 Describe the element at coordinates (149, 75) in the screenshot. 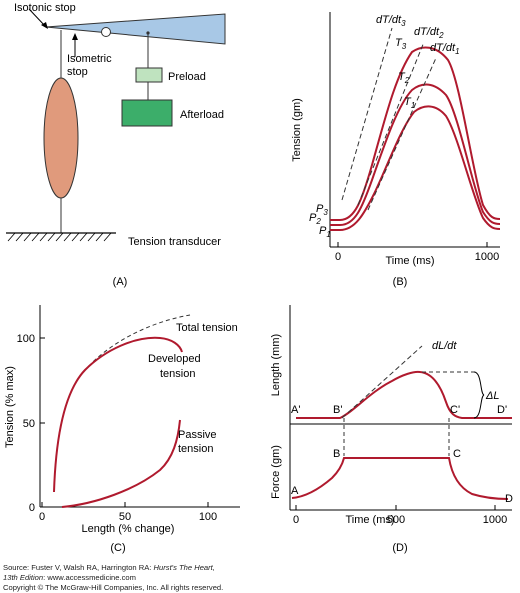

I see `preload-weight` at that location.